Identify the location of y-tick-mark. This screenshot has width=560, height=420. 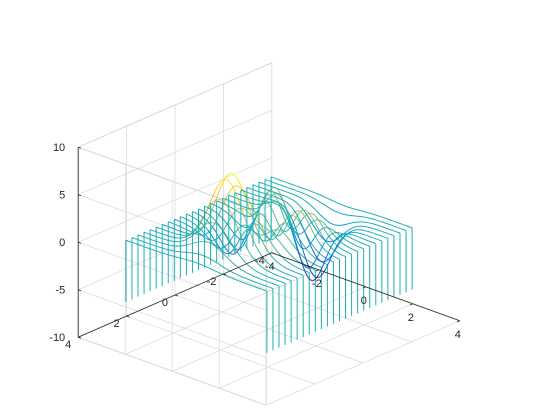
(176, 295).